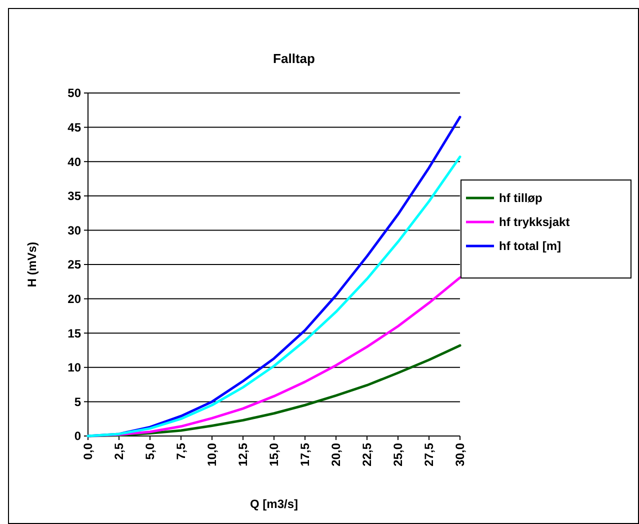 The width and height of the screenshot is (639, 524). What do you see at coordinates (78, 436) in the screenshot?
I see `y-tick-label: 0` at bounding box center [78, 436].